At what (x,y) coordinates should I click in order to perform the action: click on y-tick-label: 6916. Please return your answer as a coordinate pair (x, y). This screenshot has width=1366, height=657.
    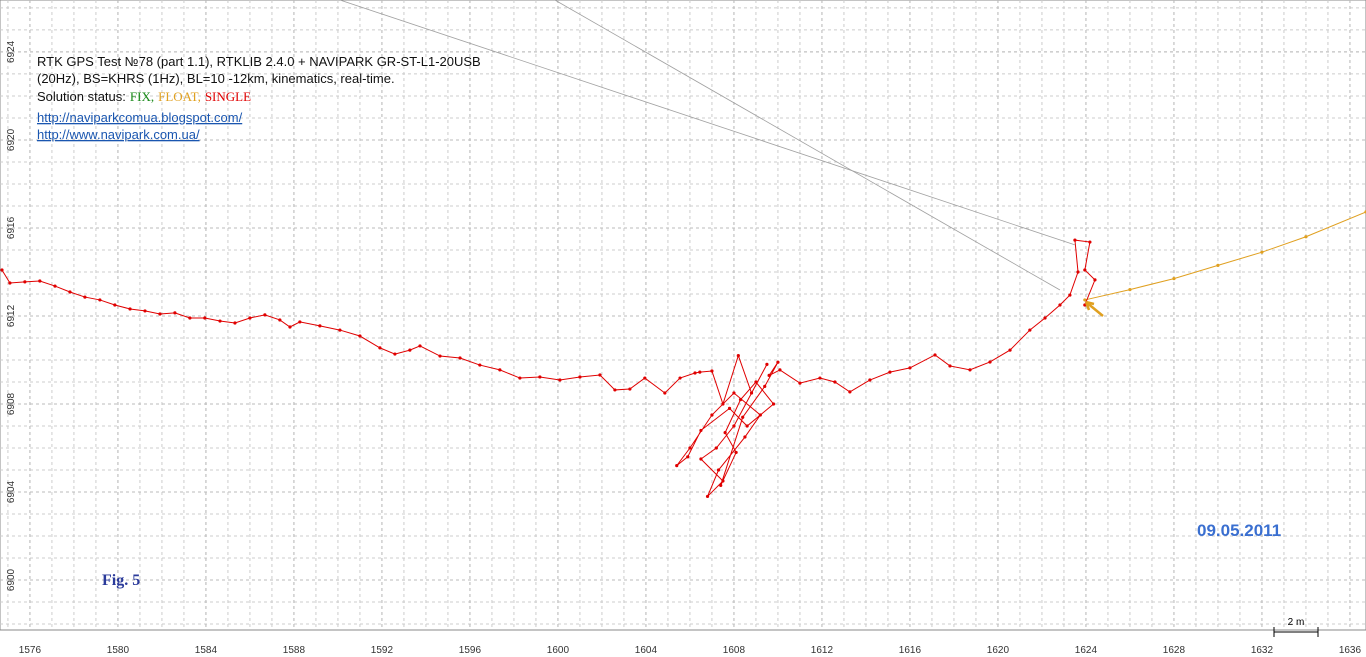
    Looking at the image, I should click on (11, 227).